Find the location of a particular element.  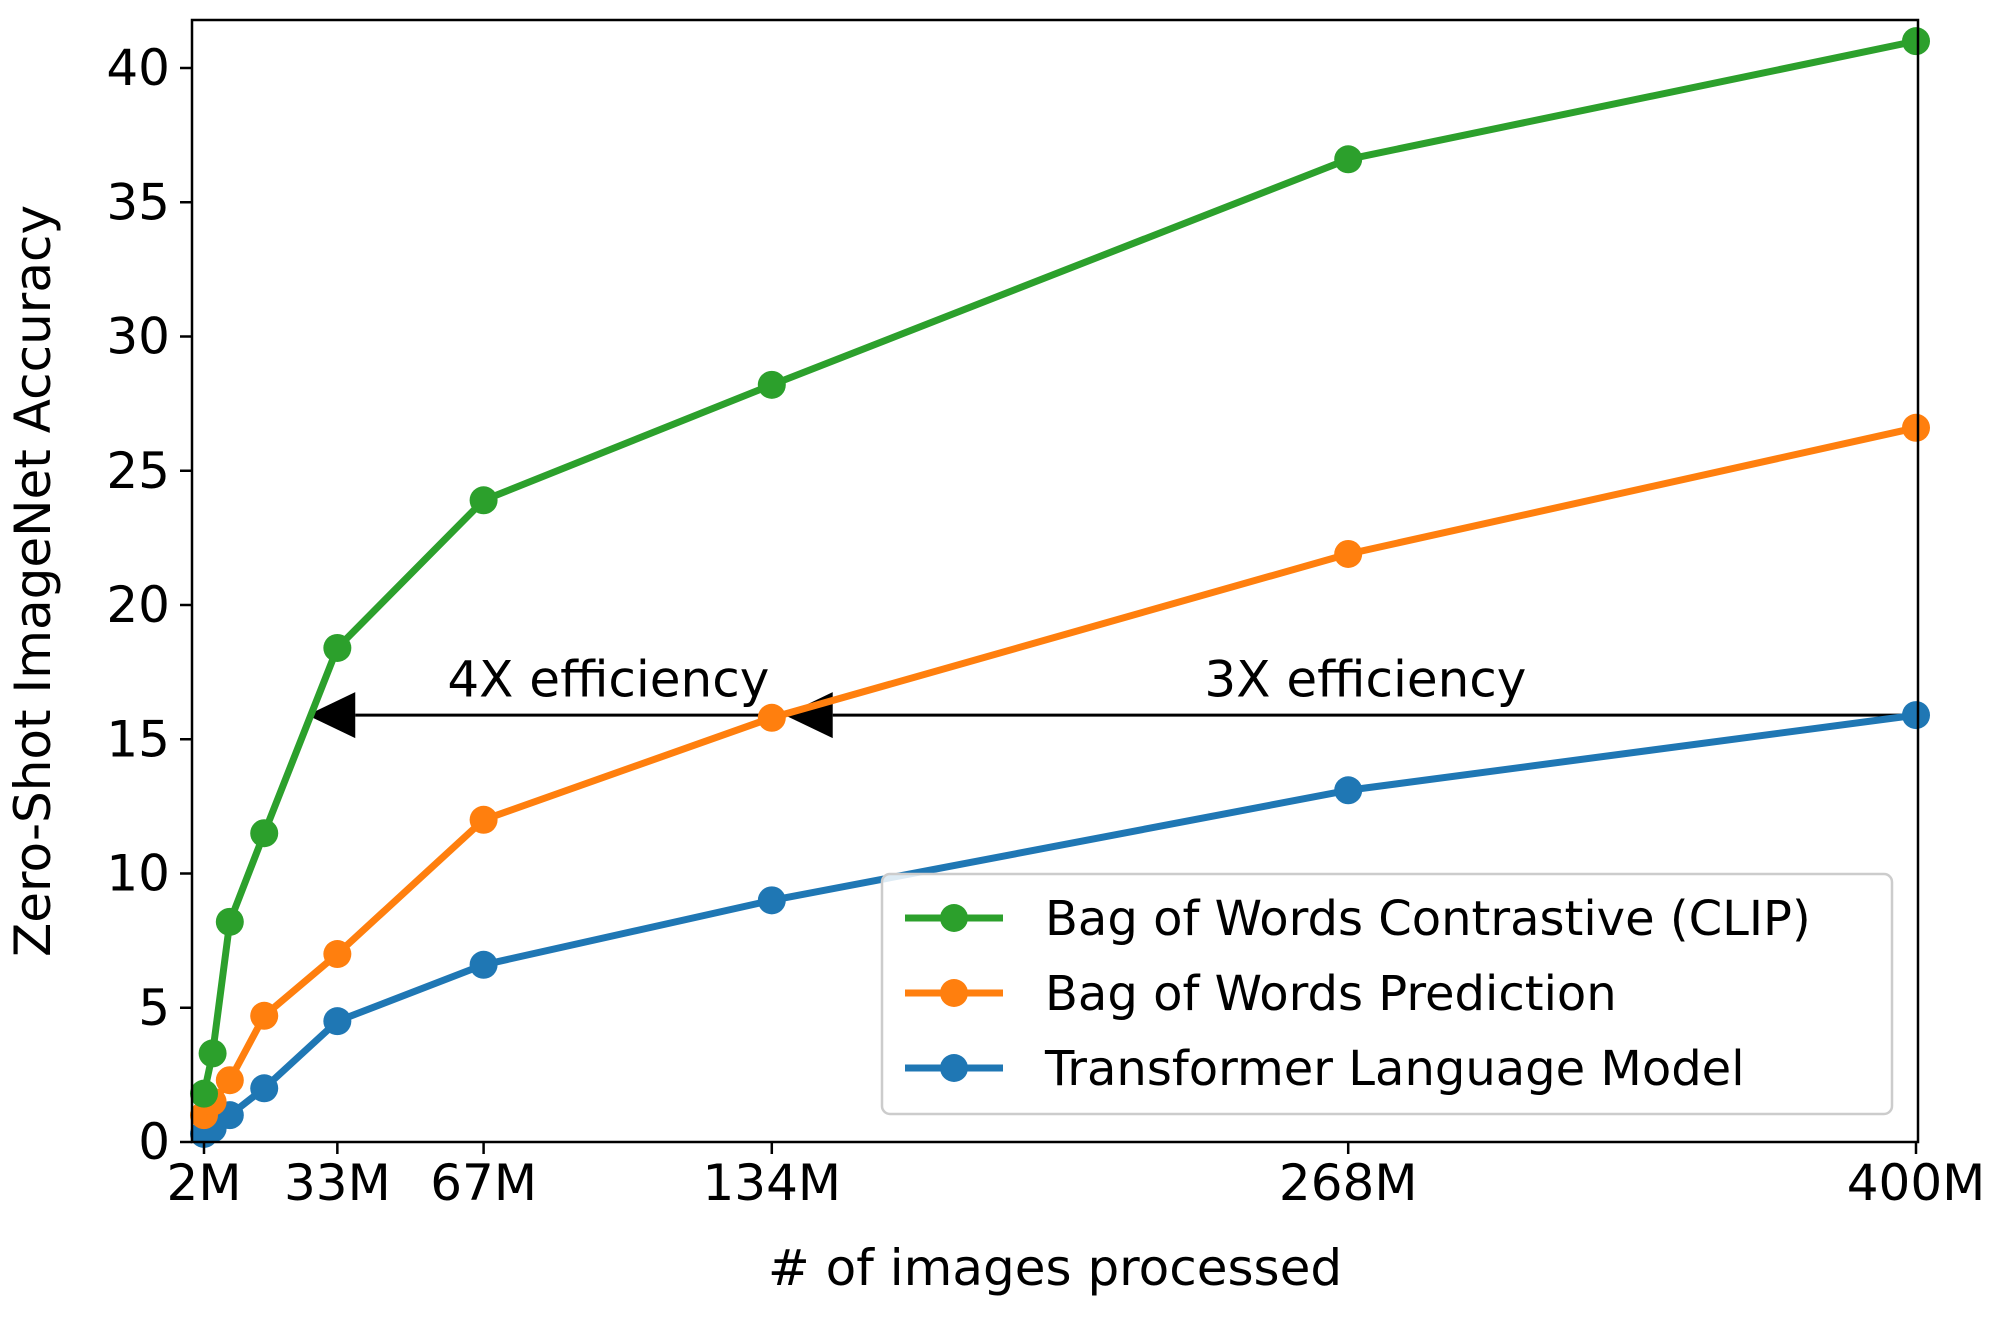

legend-box is located at coordinates (1387, 994).